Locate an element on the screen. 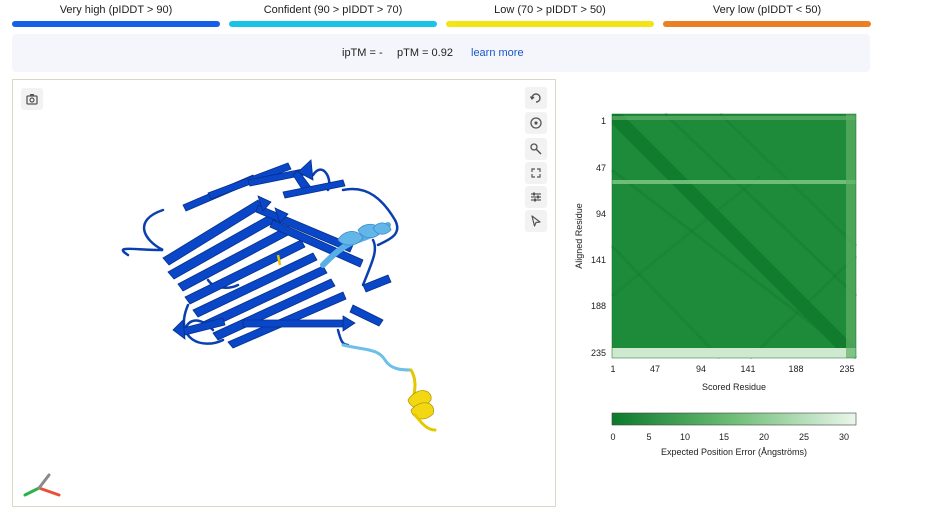 The width and height of the screenshot is (936, 516). reset-view-button is located at coordinates (536, 98).